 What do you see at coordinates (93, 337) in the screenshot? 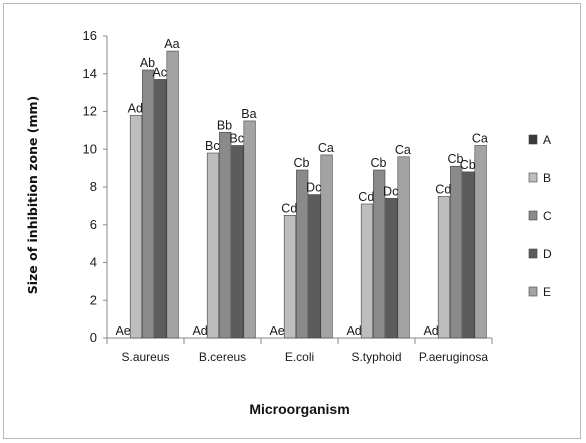
I see `y-tick-label: 0` at bounding box center [93, 337].